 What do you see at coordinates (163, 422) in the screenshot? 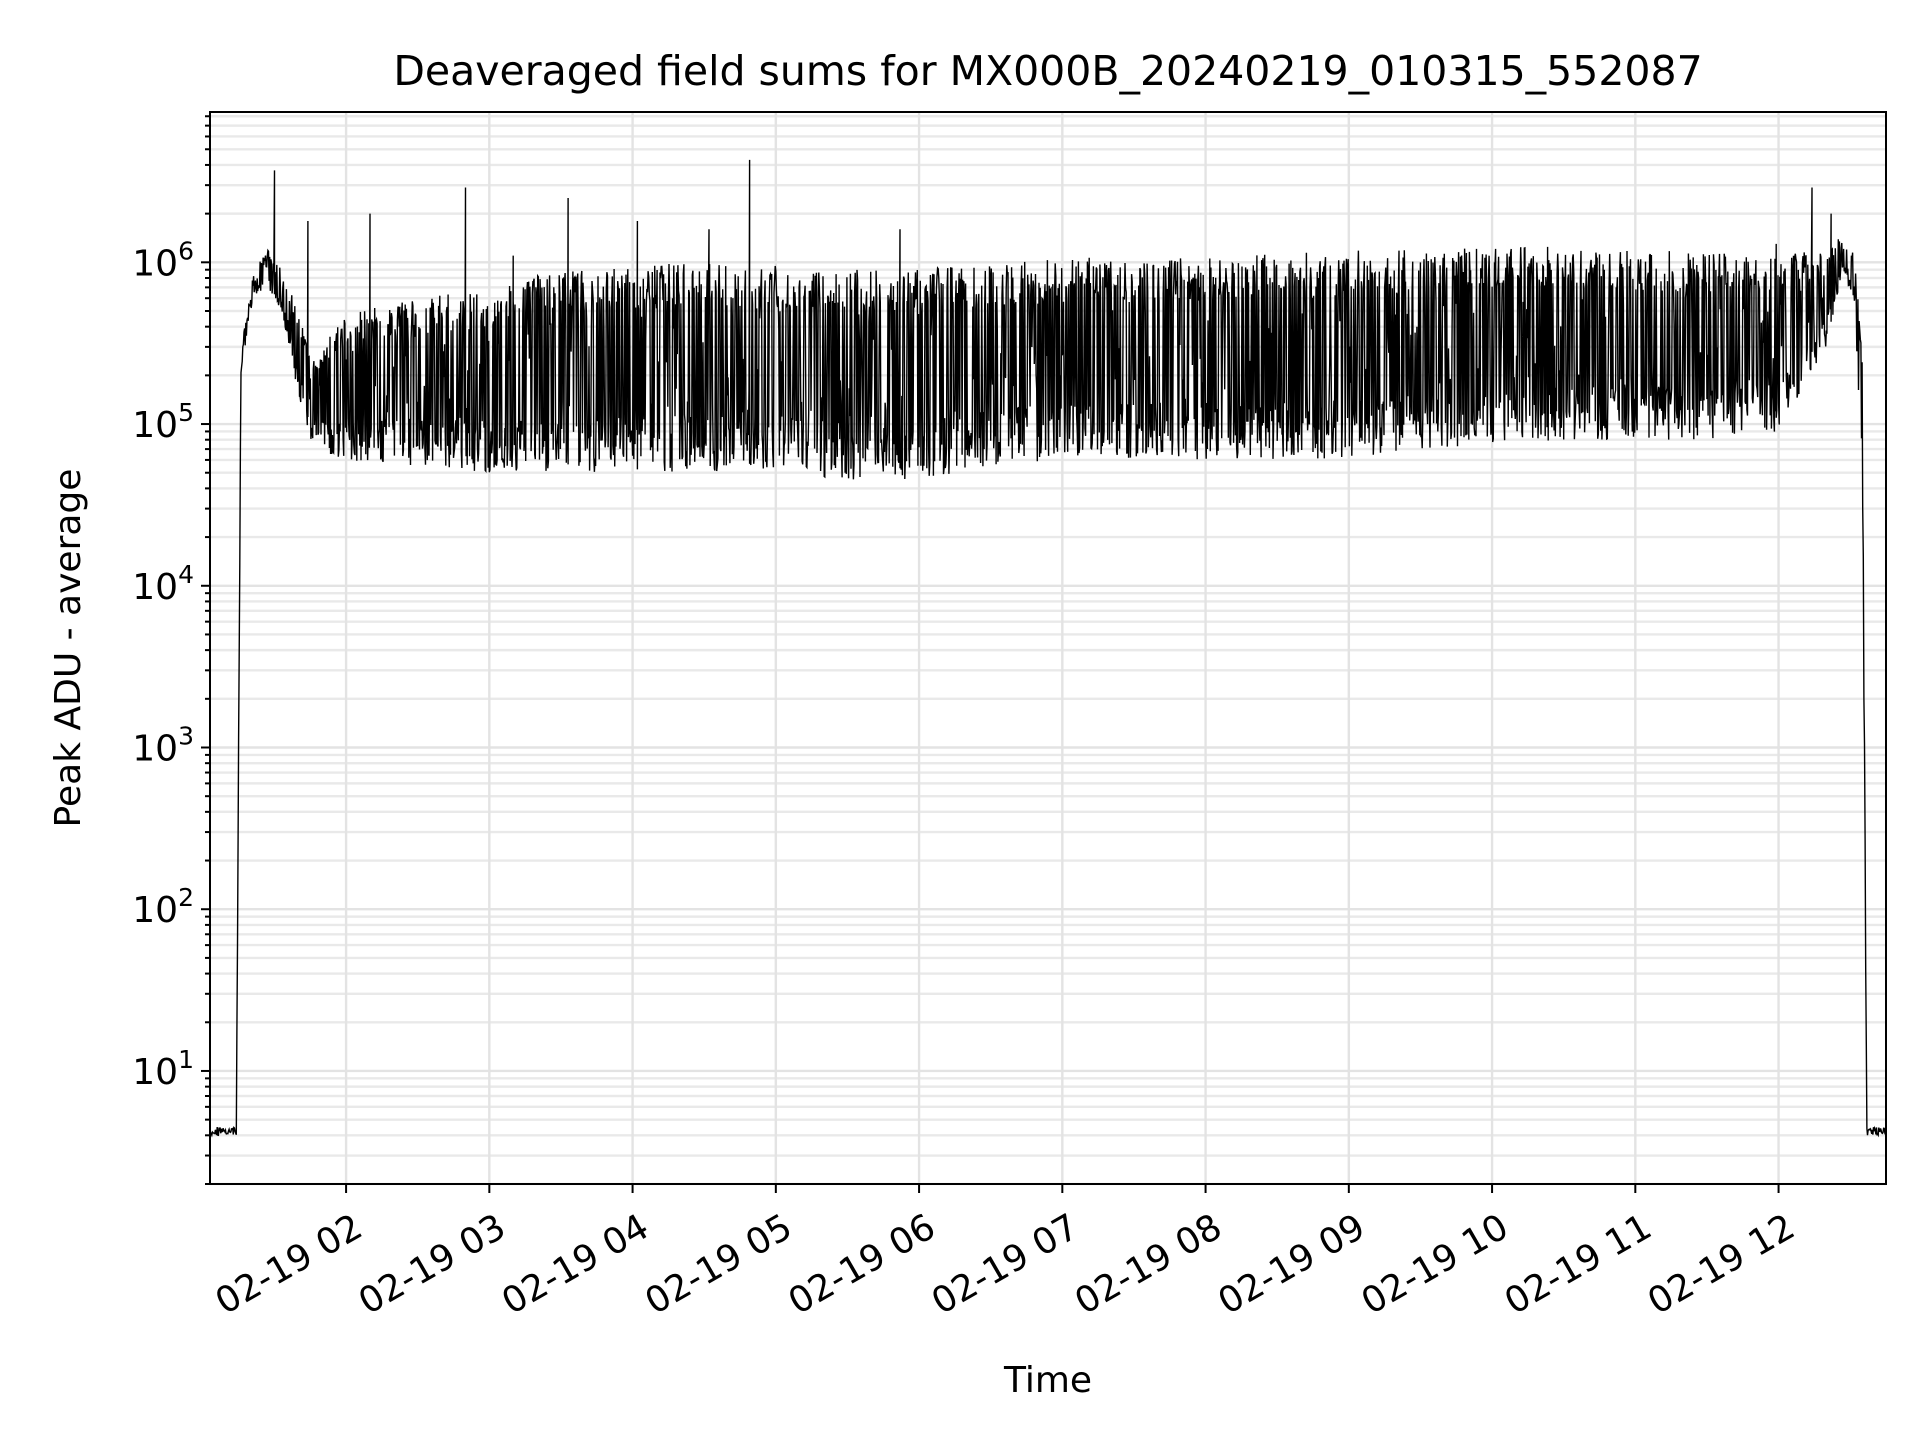
I see `y-tick-label: 10⁵` at bounding box center [163, 422].